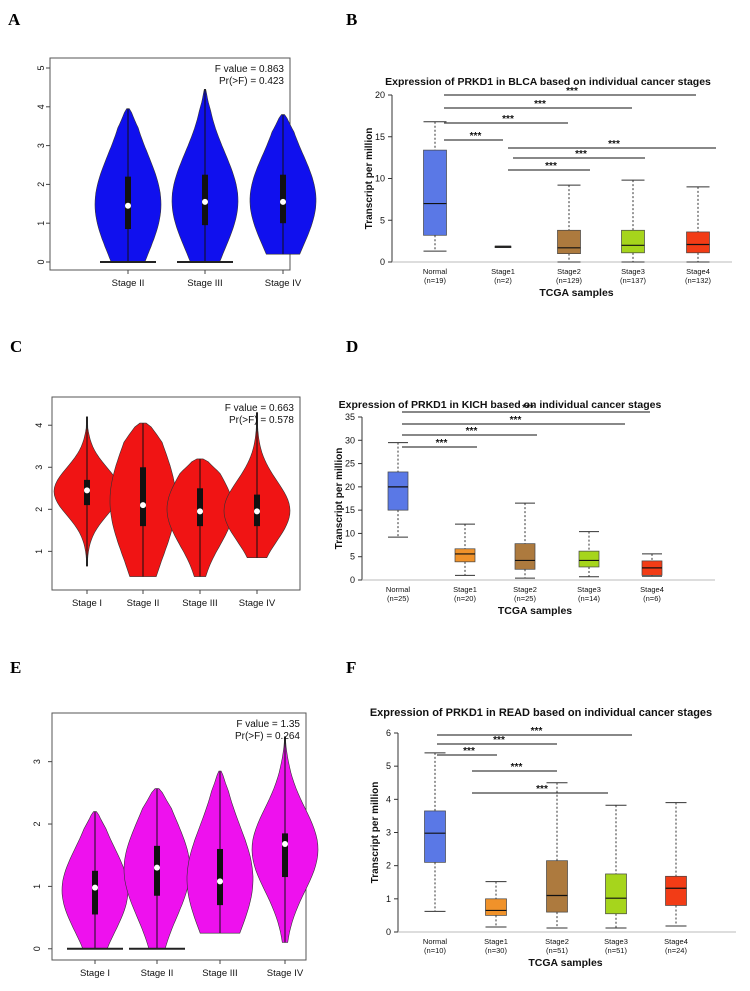  Describe the element at coordinates (260, 408) in the screenshot. I see `stat-f-value: F value = 0.663` at that location.